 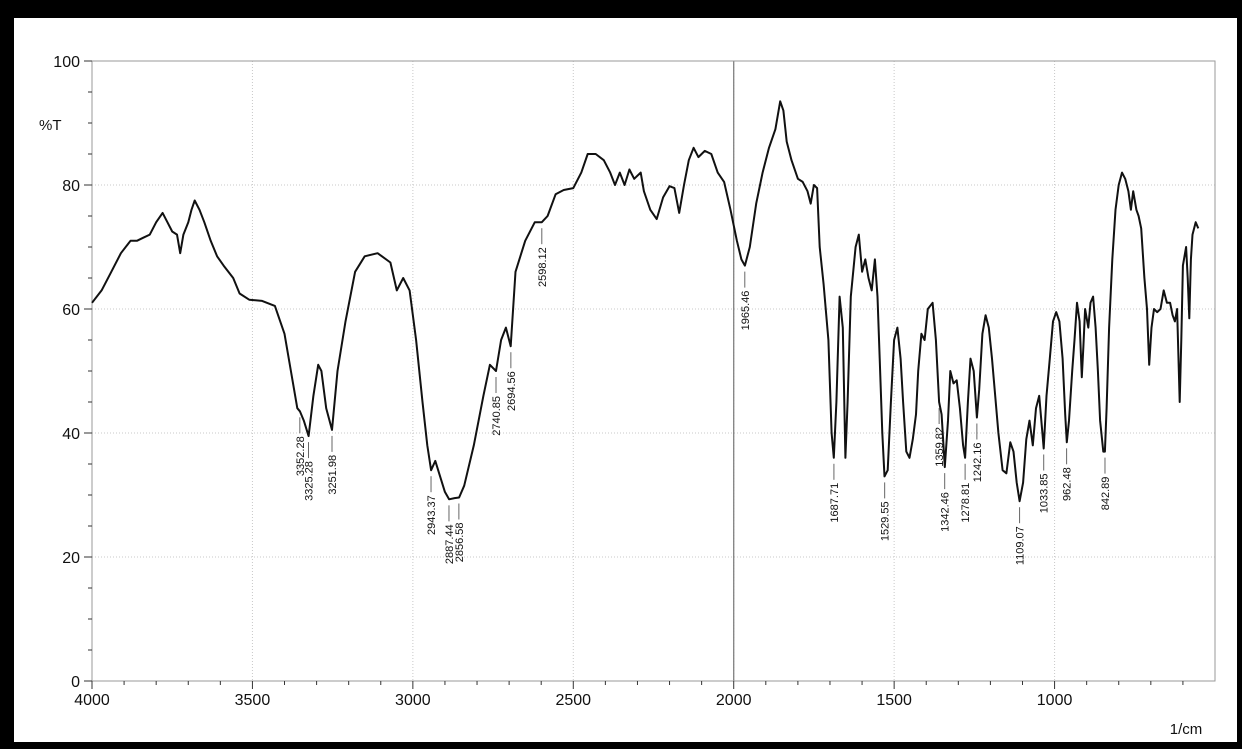 I want to click on peak-label: 2694.56, so click(x=512, y=391).